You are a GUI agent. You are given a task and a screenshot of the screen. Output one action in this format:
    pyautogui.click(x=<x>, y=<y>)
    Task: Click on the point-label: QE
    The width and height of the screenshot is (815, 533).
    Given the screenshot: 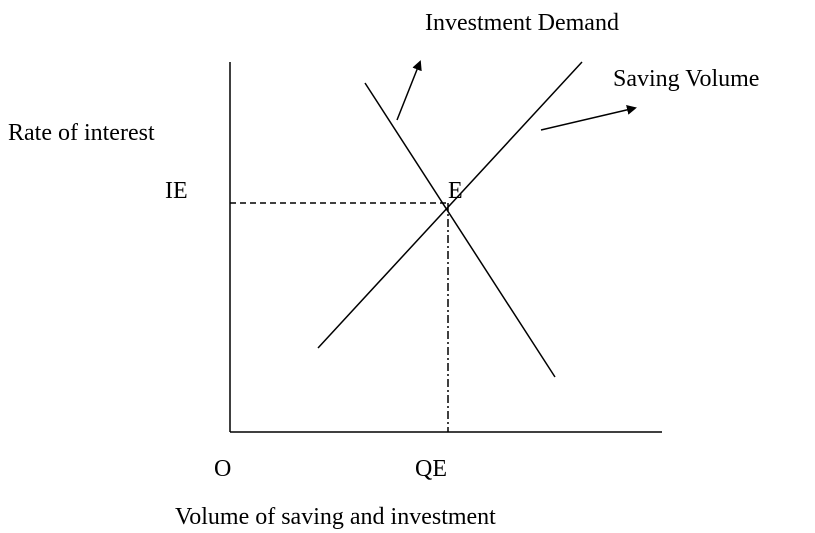 What is the action you would take?
    pyautogui.click(x=431, y=469)
    